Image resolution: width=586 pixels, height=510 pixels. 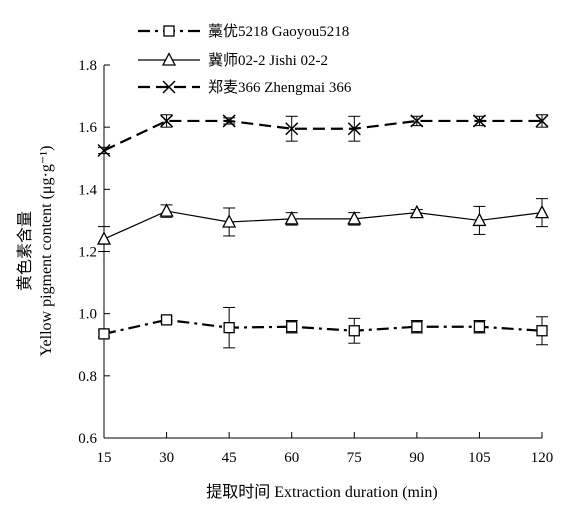 I want to click on series-x, so click(x=323, y=136).